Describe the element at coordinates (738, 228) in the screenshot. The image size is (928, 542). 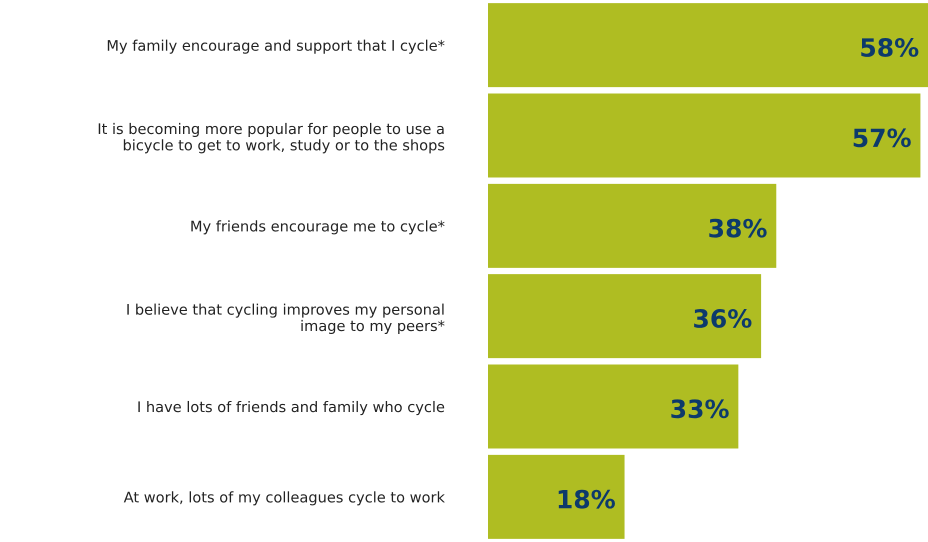
I see `data-label: 38%` at that location.